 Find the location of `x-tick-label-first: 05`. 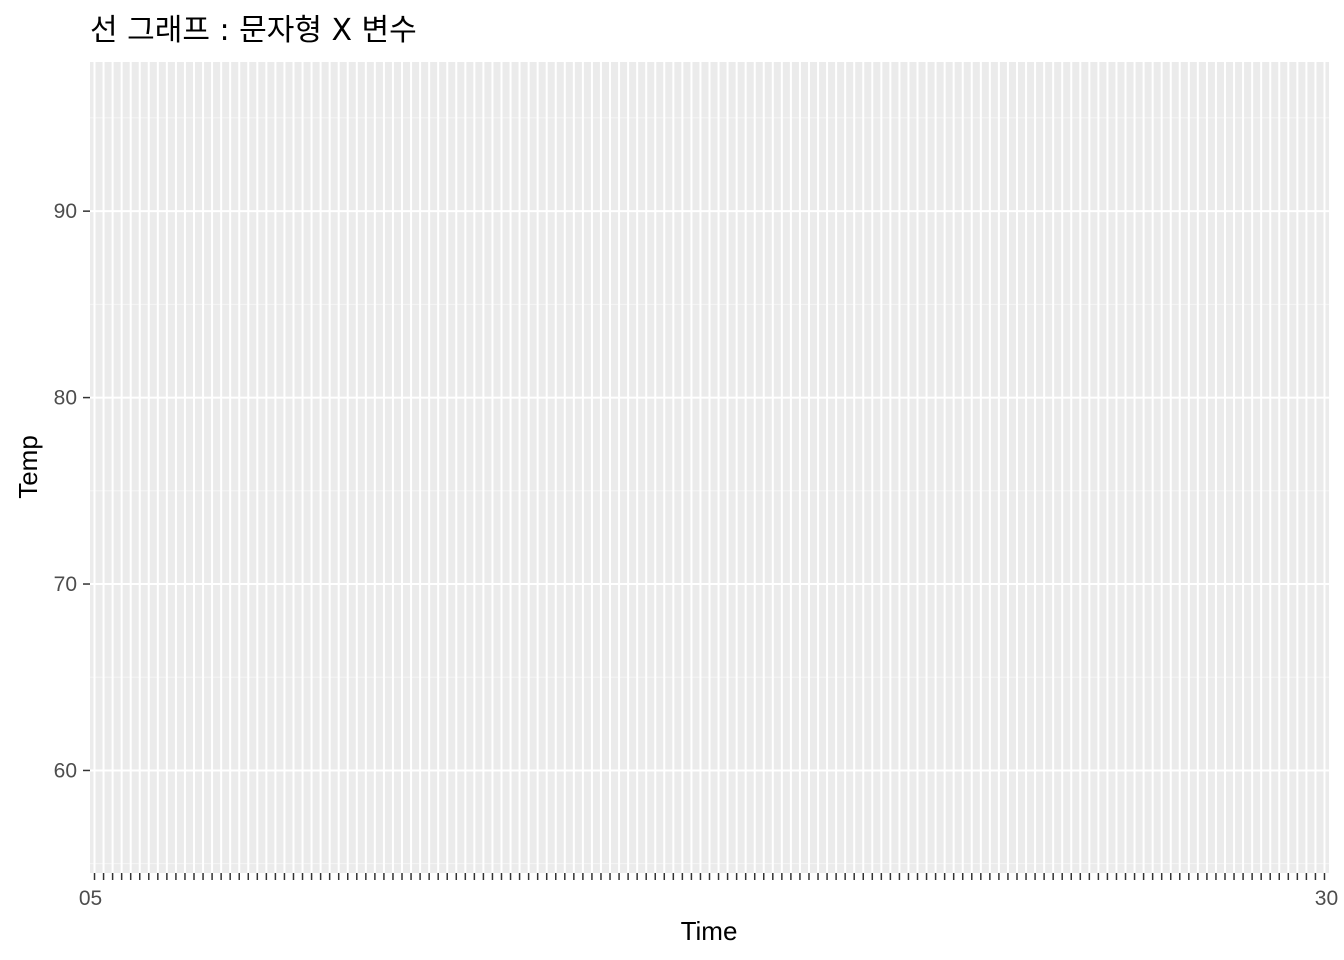

x-tick-label-first: 05 is located at coordinates (90, 898).